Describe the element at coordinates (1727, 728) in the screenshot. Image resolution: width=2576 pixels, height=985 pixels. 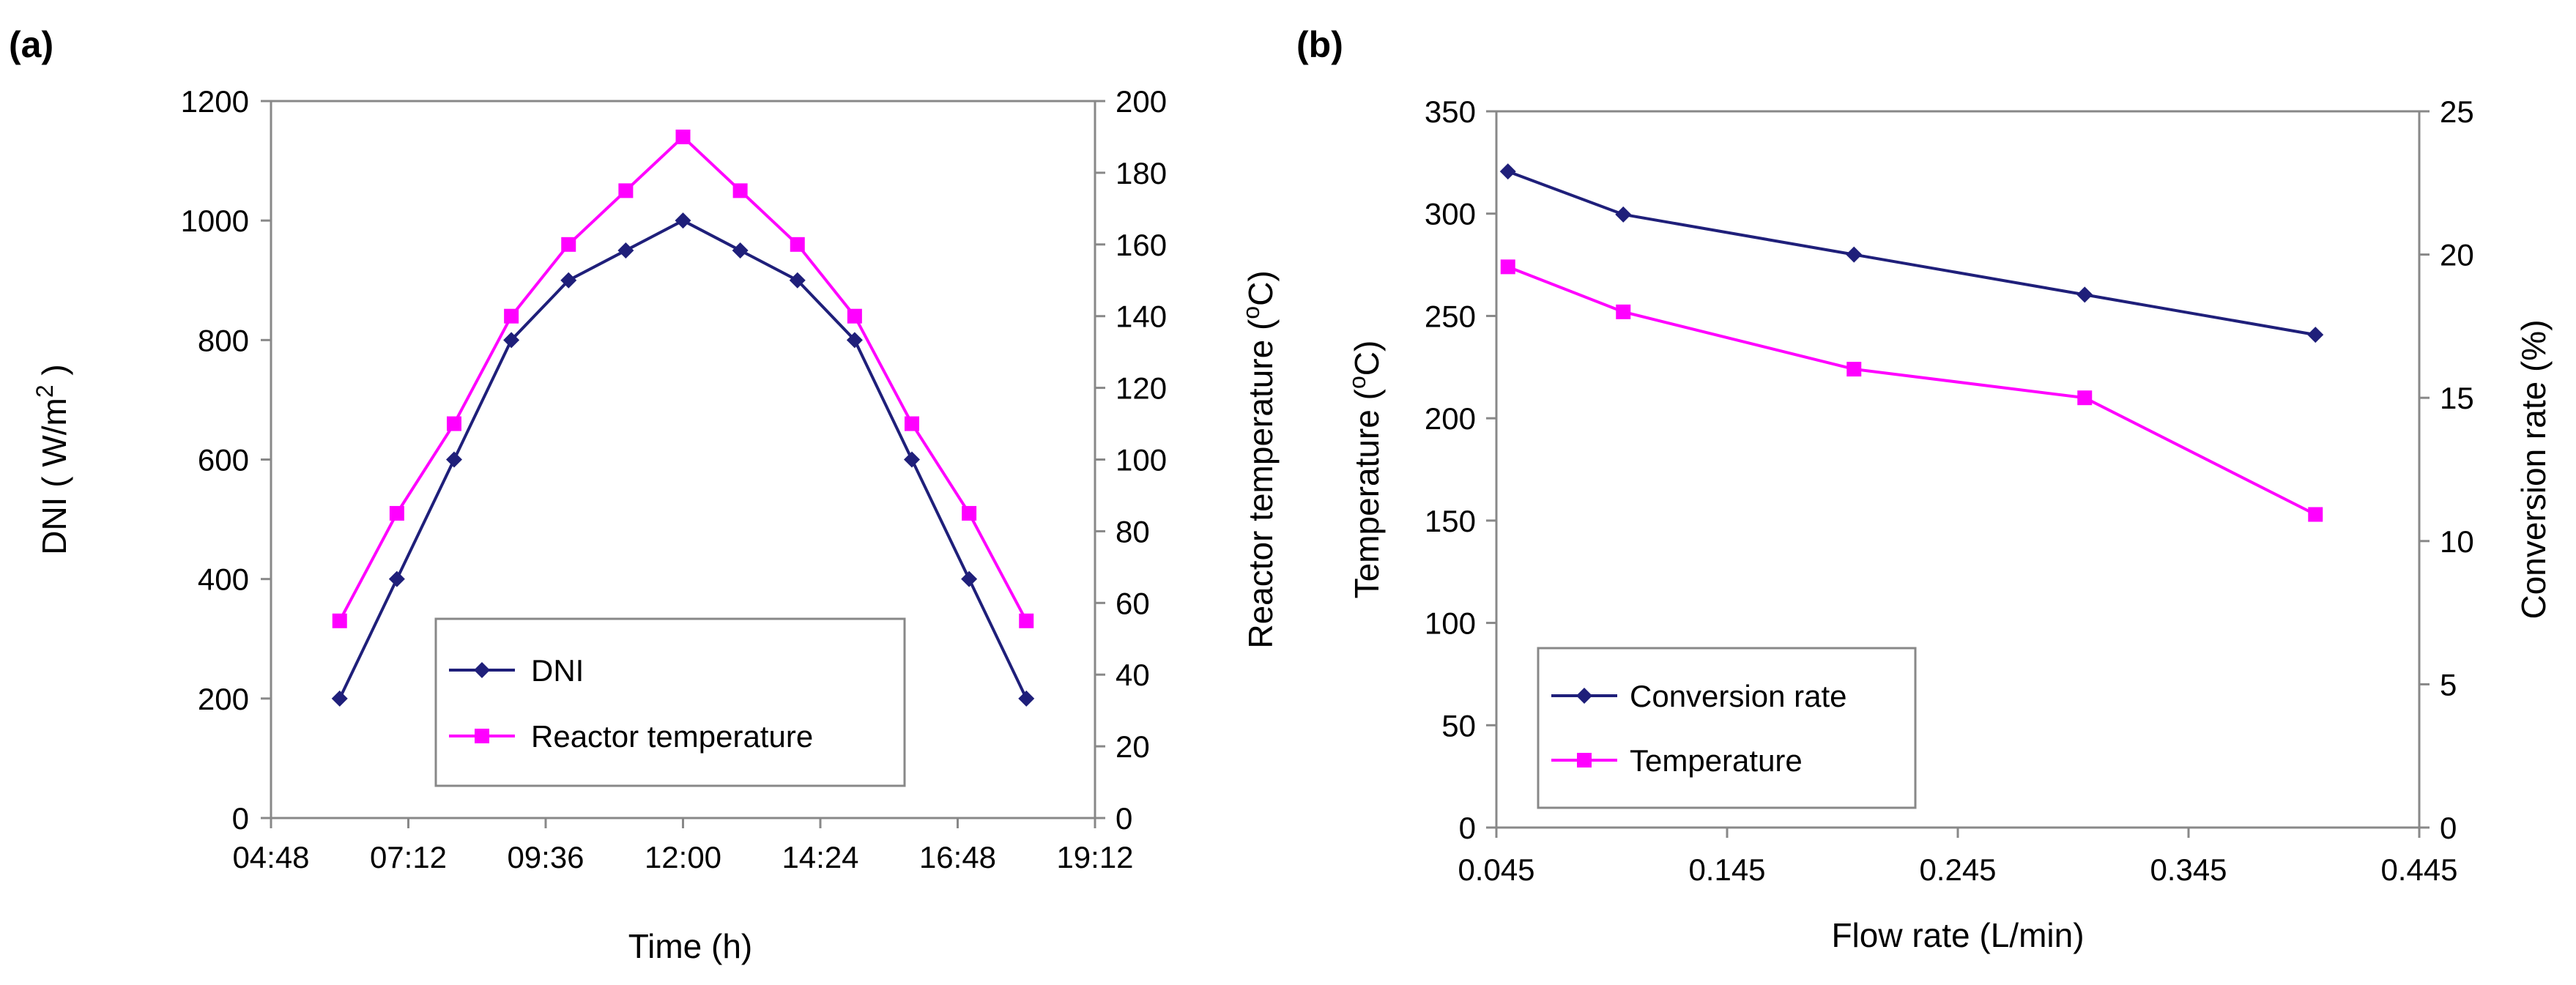
I see `legend-b` at that location.